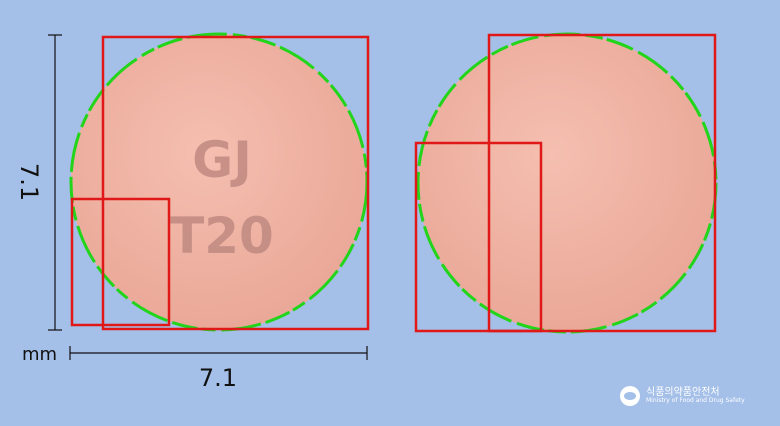 The width and height of the screenshot is (780, 426). I want to click on logo-english-name: Ministry of Food and Drug Safety, so click(695, 401).